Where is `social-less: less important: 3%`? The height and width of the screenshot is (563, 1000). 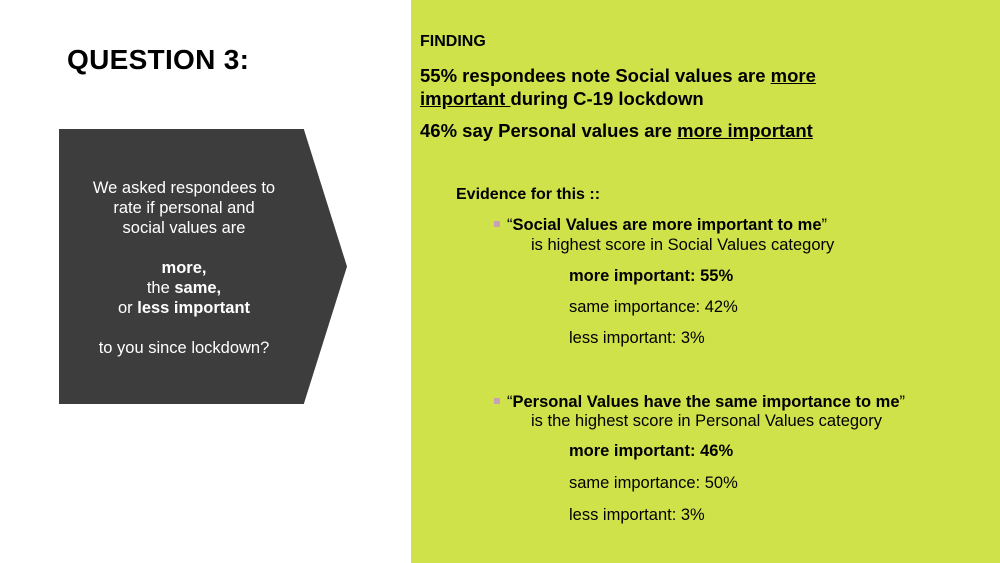
social-less: less important: 3% is located at coordinates (637, 338).